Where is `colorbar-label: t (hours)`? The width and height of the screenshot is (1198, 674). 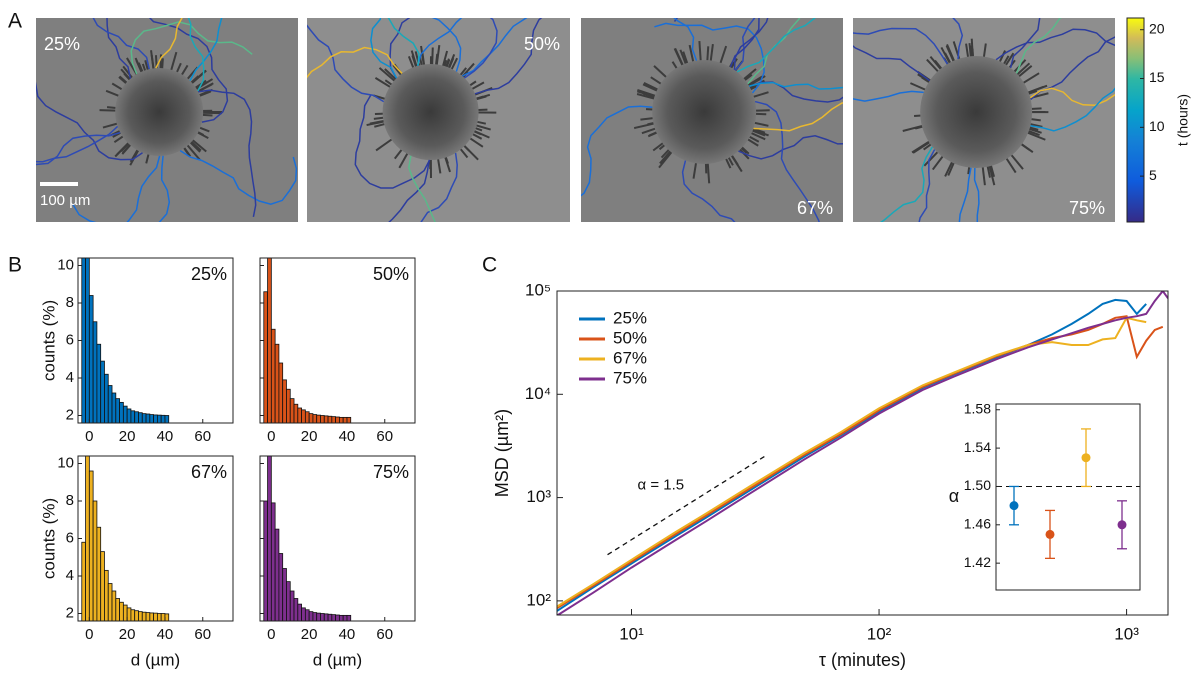
colorbar-label: t (hours) is located at coordinates (1183, 120).